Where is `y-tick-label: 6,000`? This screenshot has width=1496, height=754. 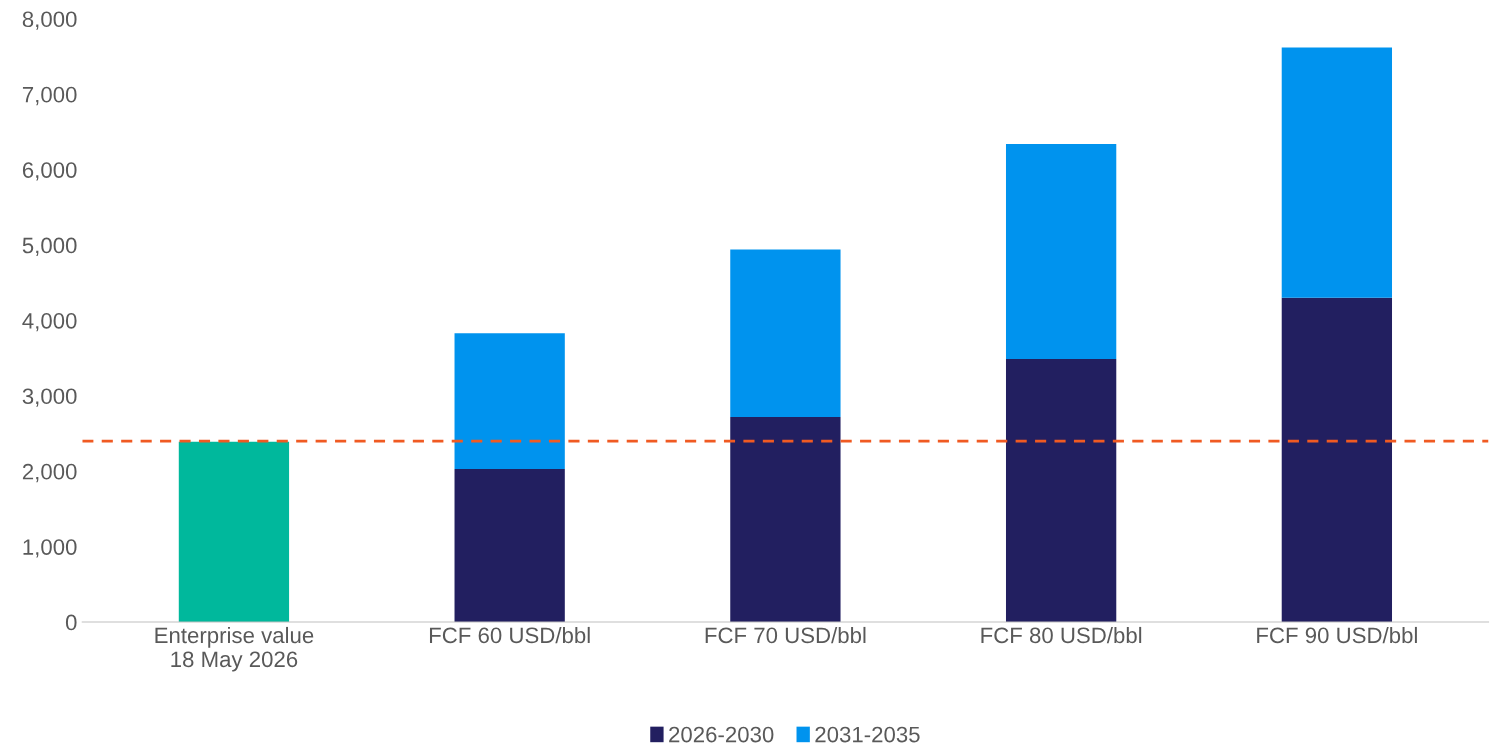 y-tick-label: 6,000 is located at coordinates (49, 171).